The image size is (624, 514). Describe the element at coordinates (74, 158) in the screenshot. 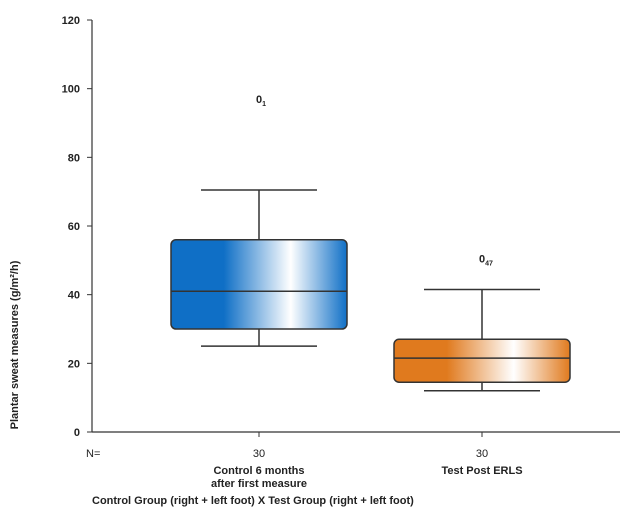

I see `y-tick-label: 80` at that location.